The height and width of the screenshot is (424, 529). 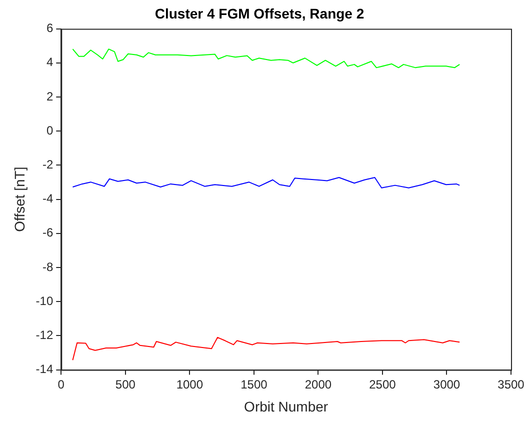 What do you see at coordinates (259, 13) in the screenshot?
I see `chart-title: Cluster 4 FGM Offsets, Range 2` at bounding box center [259, 13].